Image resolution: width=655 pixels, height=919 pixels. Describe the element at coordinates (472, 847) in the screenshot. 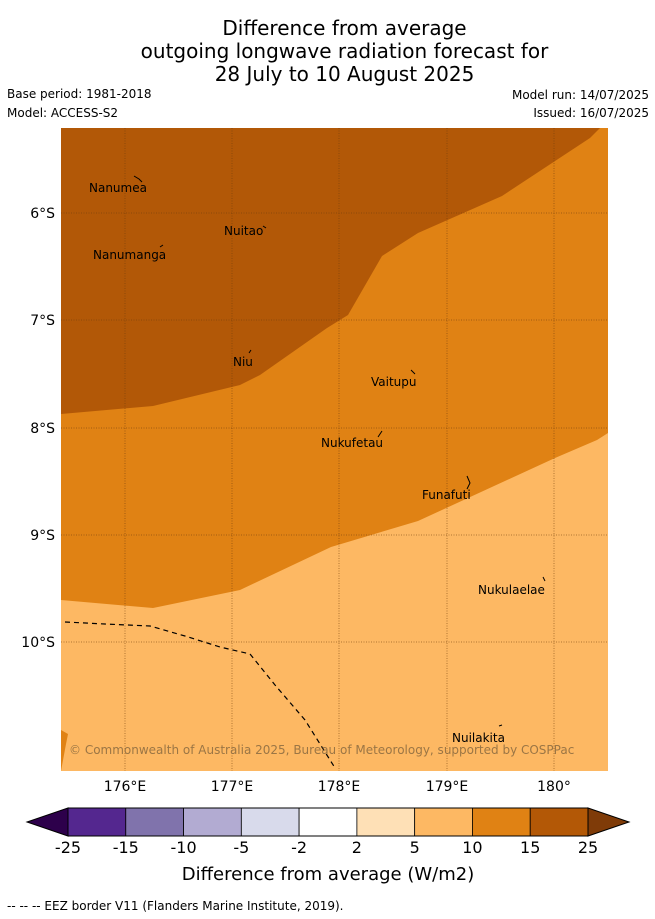

I see `colorbar-tick-label: 10` at that location.